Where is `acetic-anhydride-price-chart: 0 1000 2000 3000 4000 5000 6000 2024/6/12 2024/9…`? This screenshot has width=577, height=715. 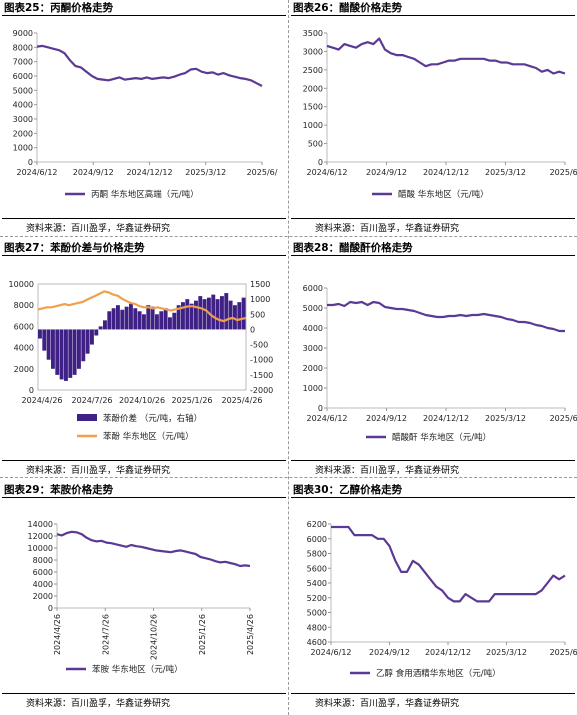
acetic-anhydride-price-chart: 0 1000 2000 3000 4000 5000 6000 2024/6/12 2024/9… is located at coordinates (440, 363).